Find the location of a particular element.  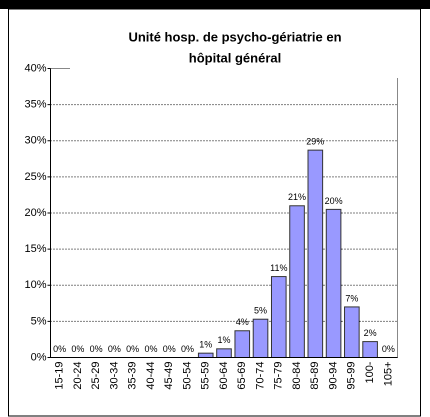

x-tick-label: 25-29 is located at coordinates (96, 376).